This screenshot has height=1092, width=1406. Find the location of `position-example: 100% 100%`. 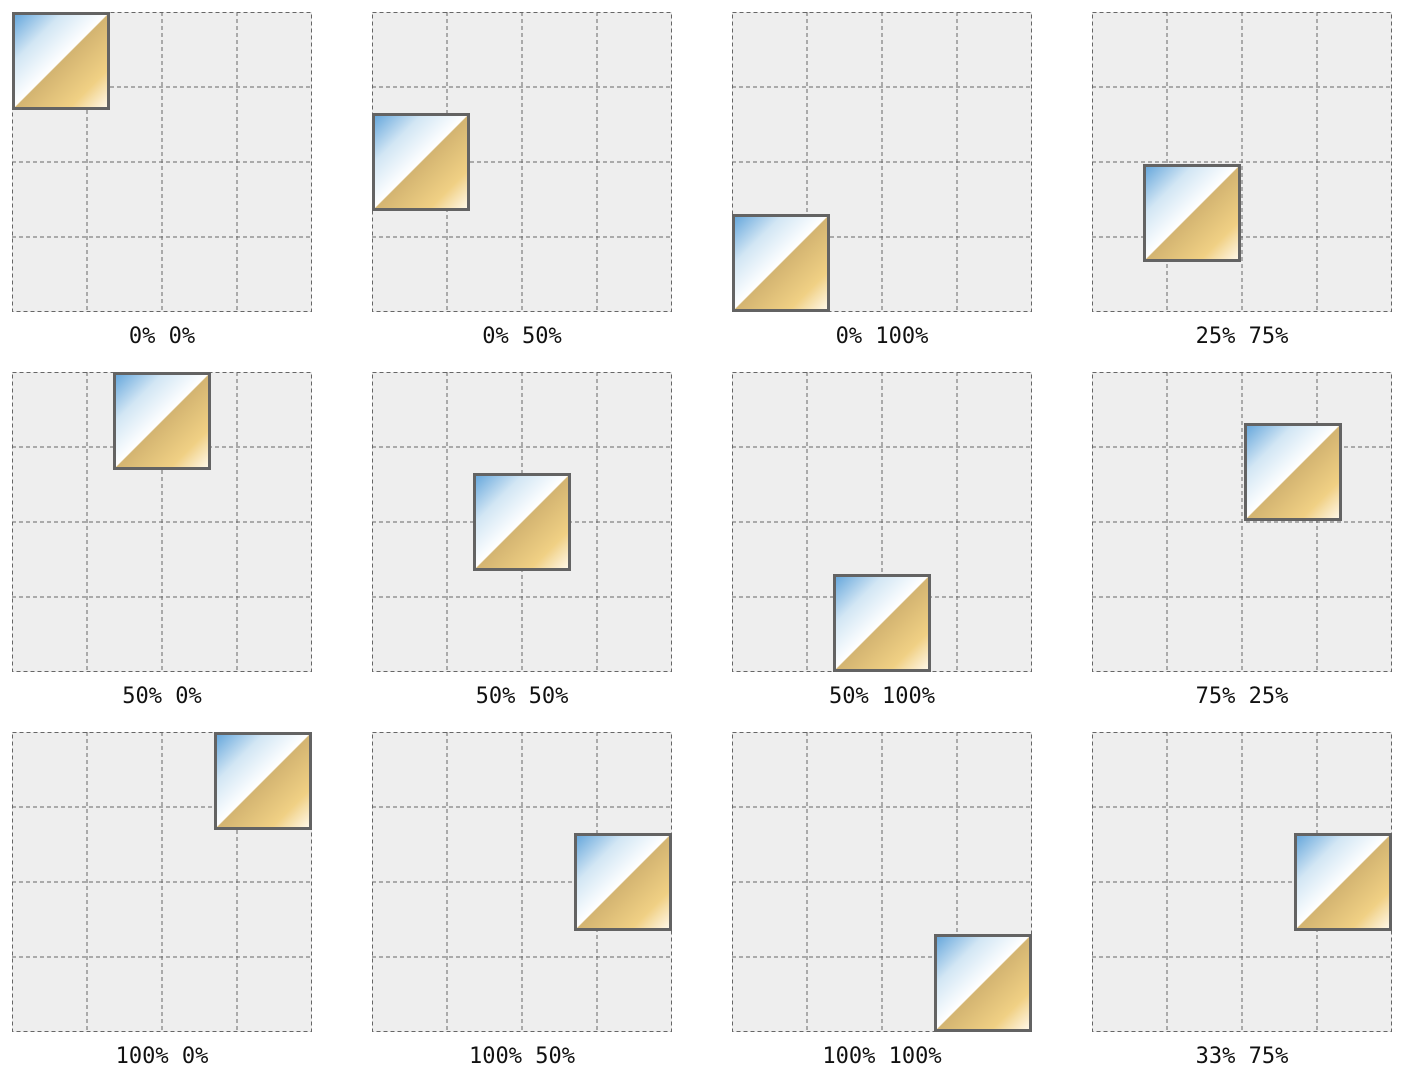

position-example: 100% 100% is located at coordinates (882, 912).